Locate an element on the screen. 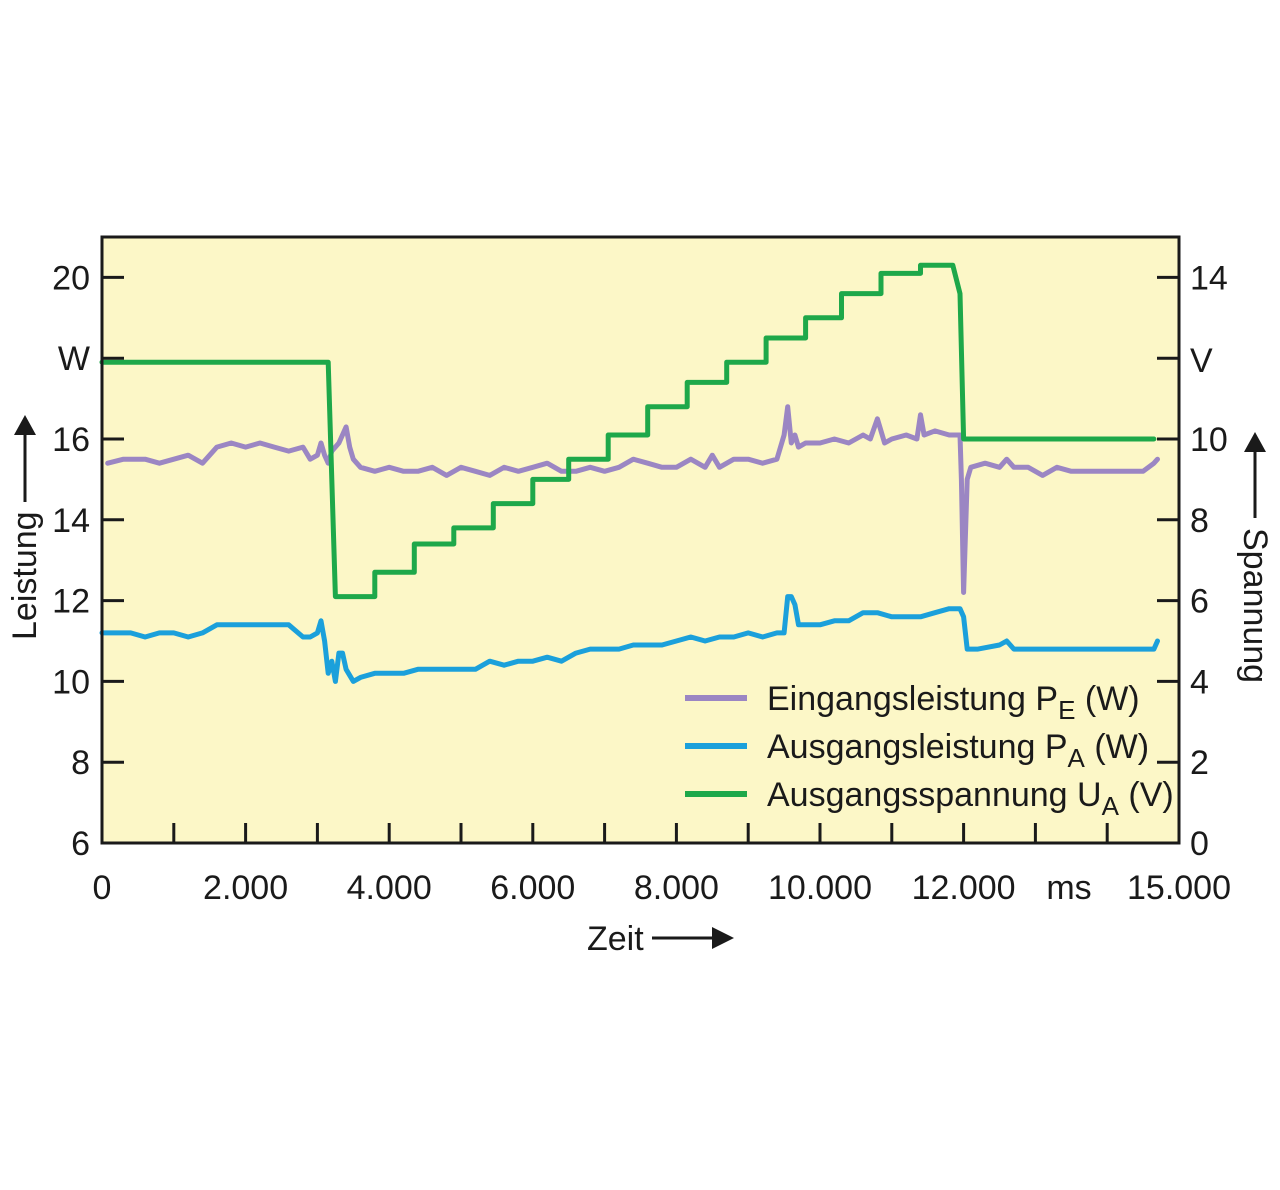  y-left-title-text: Leistung is located at coordinates (25, 575).